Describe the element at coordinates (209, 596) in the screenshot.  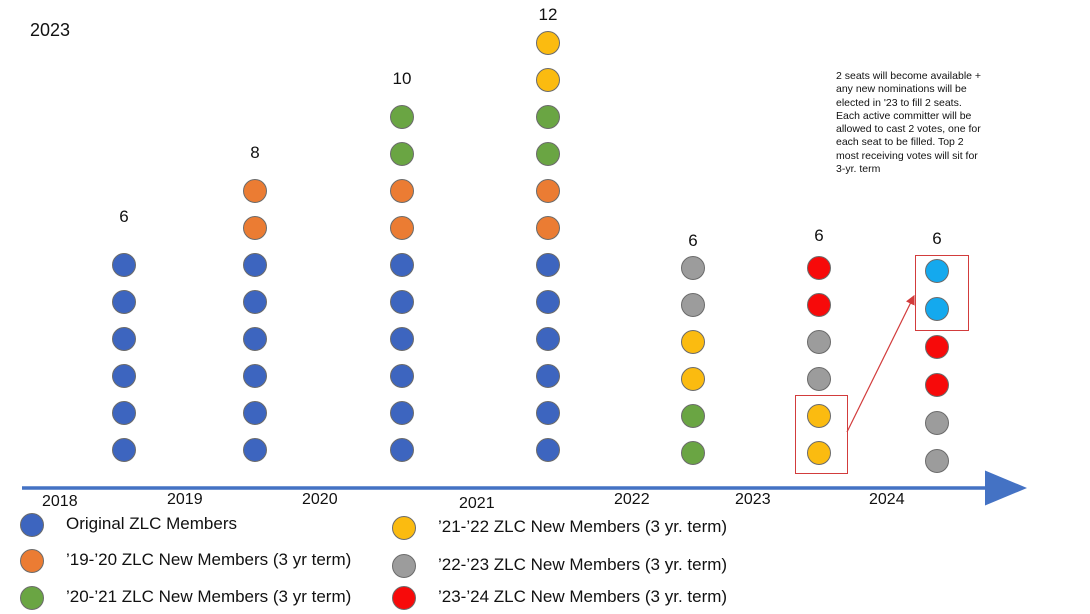
I see `legend-label: ’20-’21 ZLC New Members (3 yr term)` at that location.